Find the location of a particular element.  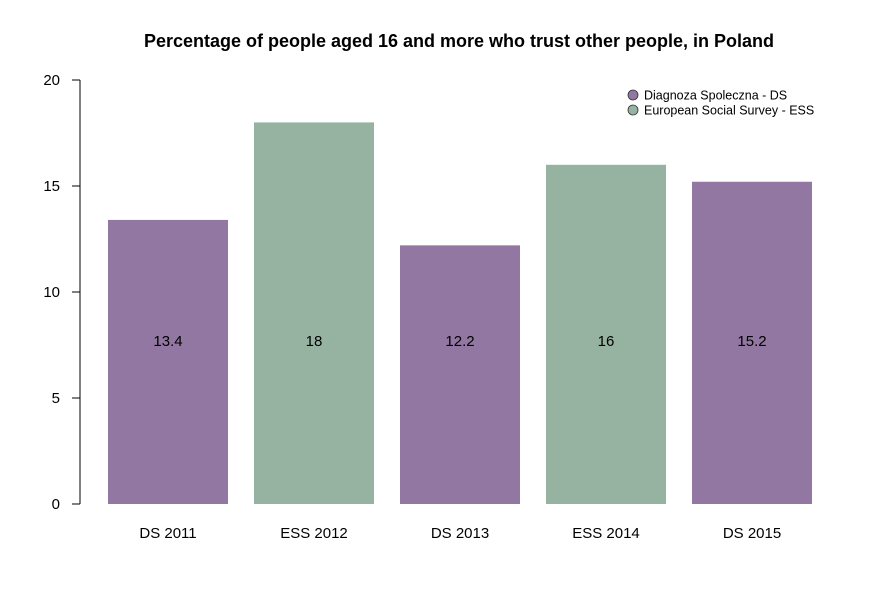

legend-entry-label: Diagnoza Spoleczna - DS is located at coordinates (715, 96).